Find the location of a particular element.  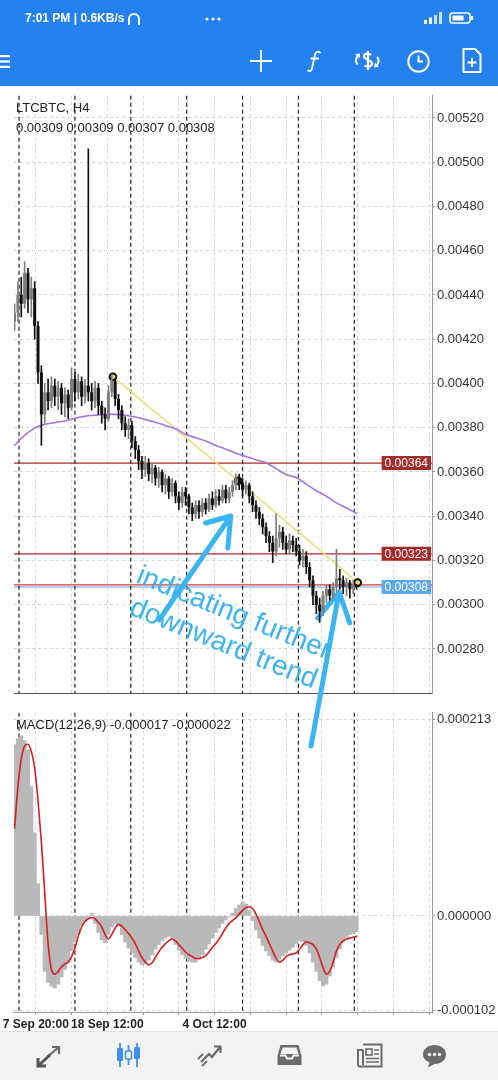

y-tick-label: 0.00520 is located at coordinates (460, 117).